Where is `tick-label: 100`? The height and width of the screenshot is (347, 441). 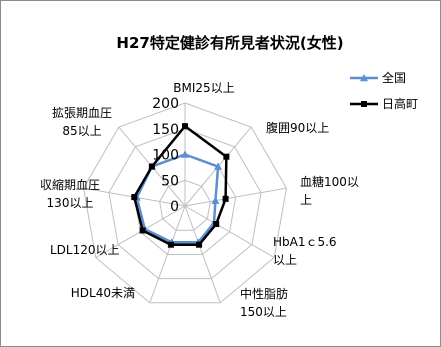
tick-label: 100 is located at coordinates (165, 156).